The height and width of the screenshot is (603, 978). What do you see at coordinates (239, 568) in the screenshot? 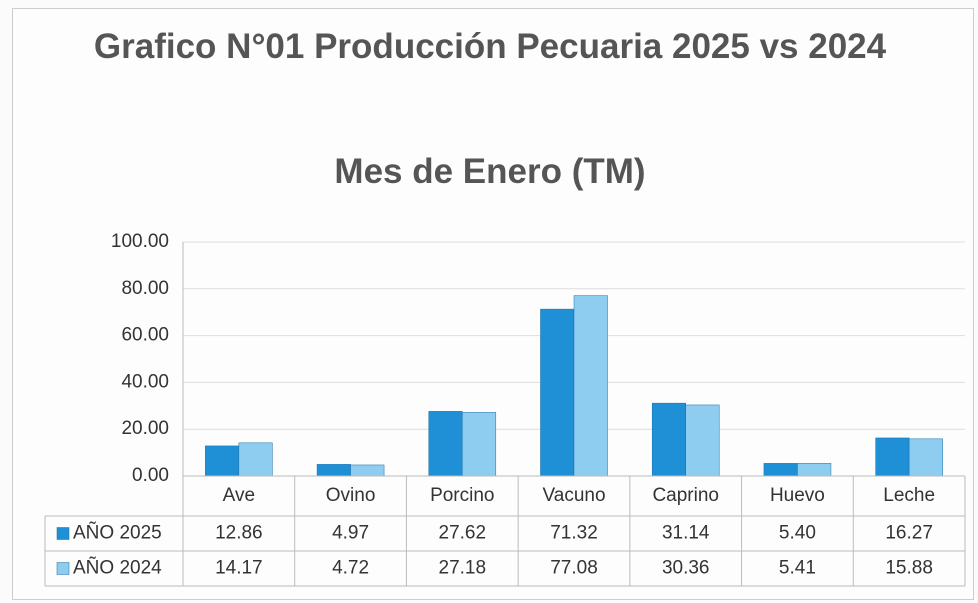
I see `table-value: 14.17` at bounding box center [239, 568].